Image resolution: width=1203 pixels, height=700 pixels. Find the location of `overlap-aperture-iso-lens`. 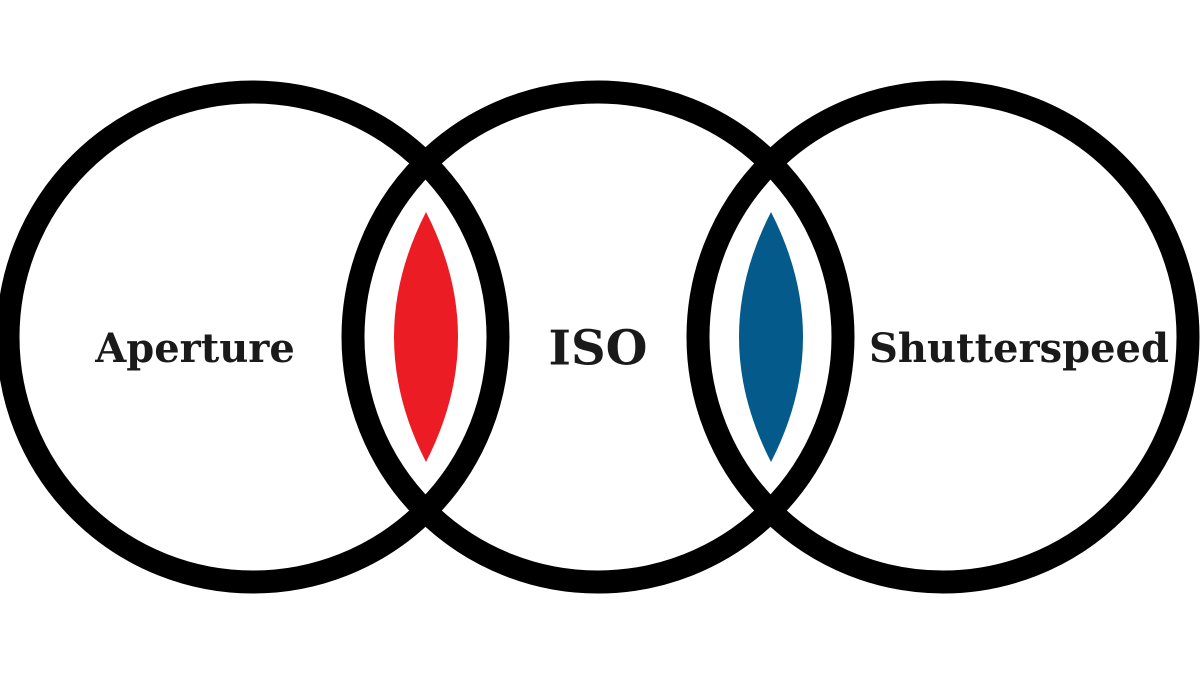

overlap-aperture-iso-lens is located at coordinates (426, 337).